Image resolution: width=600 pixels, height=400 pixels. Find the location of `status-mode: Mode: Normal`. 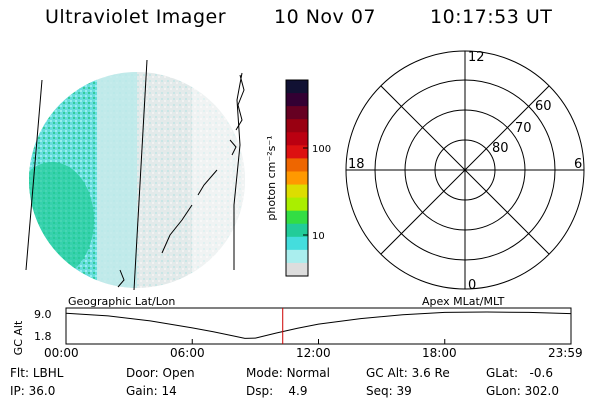

status-mode: Mode: Normal is located at coordinates (288, 373).